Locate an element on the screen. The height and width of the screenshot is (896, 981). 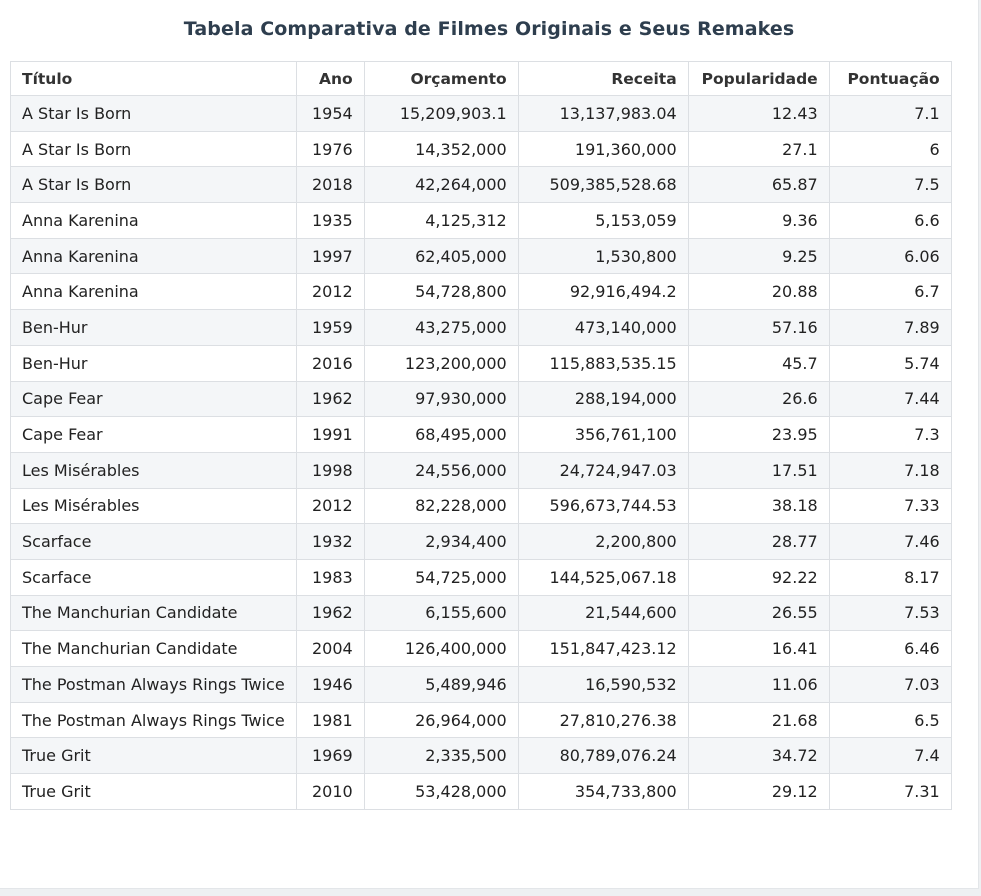
cell-ano: 1998 is located at coordinates (330, 470).